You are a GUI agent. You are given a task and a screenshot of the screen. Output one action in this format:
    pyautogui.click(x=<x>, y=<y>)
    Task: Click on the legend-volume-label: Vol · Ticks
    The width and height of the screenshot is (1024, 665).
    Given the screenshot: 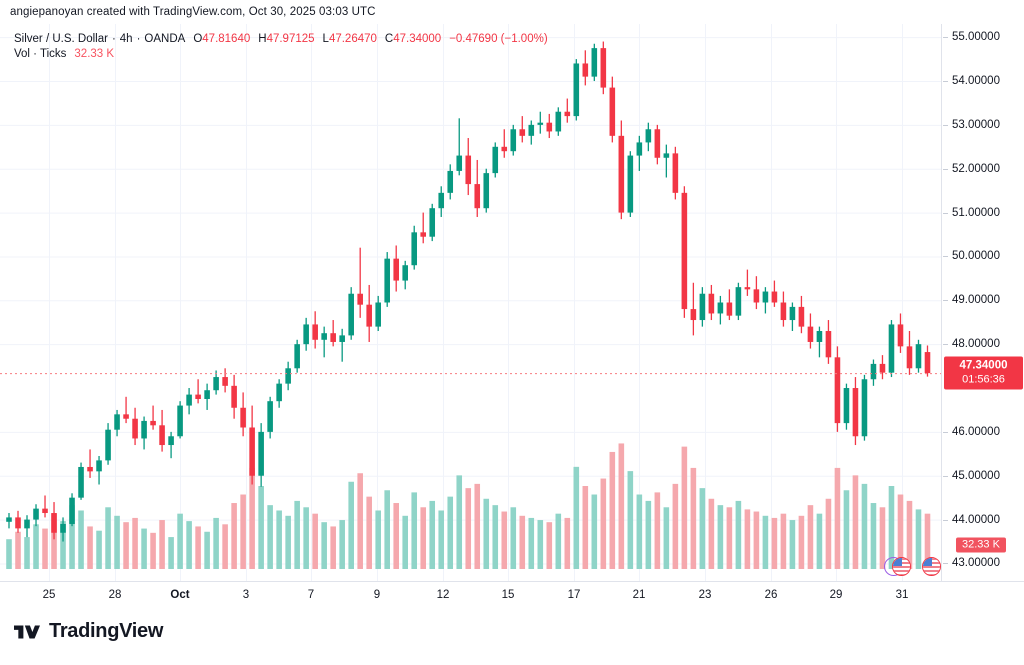 What is the action you would take?
    pyautogui.click(x=40, y=54)
    